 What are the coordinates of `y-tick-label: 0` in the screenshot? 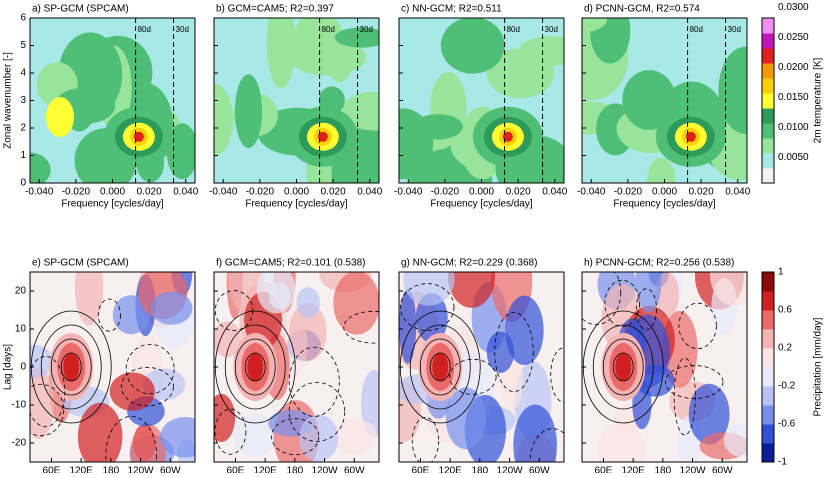 It's located at (23, 367).